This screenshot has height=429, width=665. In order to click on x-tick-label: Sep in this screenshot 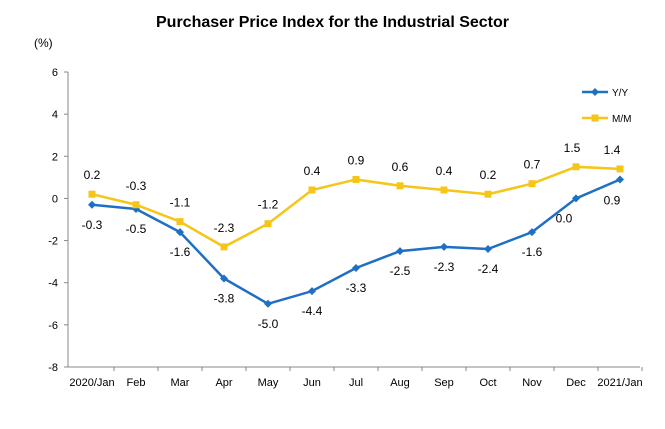, I will do `click(444, 383)`.